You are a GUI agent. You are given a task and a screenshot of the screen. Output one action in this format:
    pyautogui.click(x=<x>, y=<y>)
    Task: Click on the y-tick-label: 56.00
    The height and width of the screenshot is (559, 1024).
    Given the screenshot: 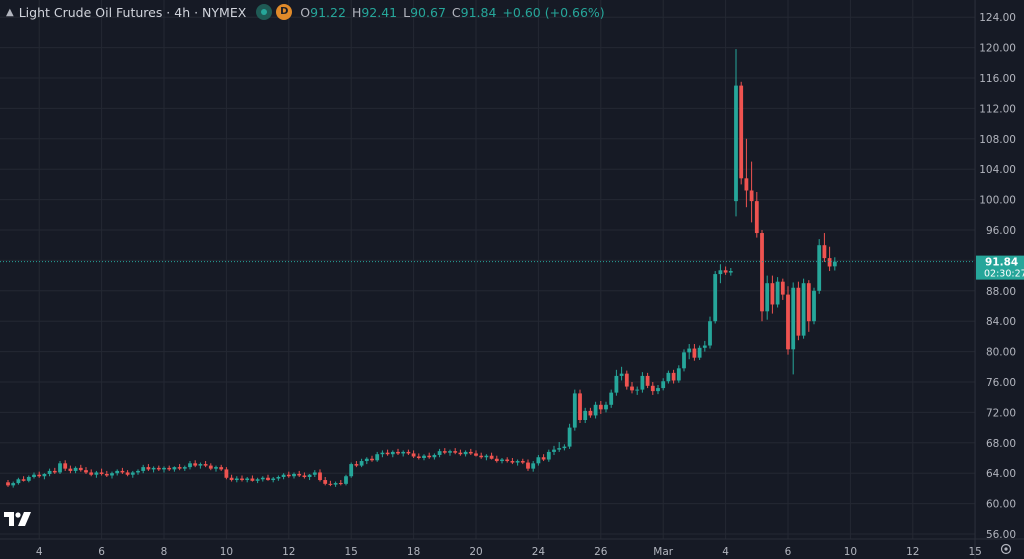 What is the action you would take?
    pyautogui.click(x=1001, y=535)
    